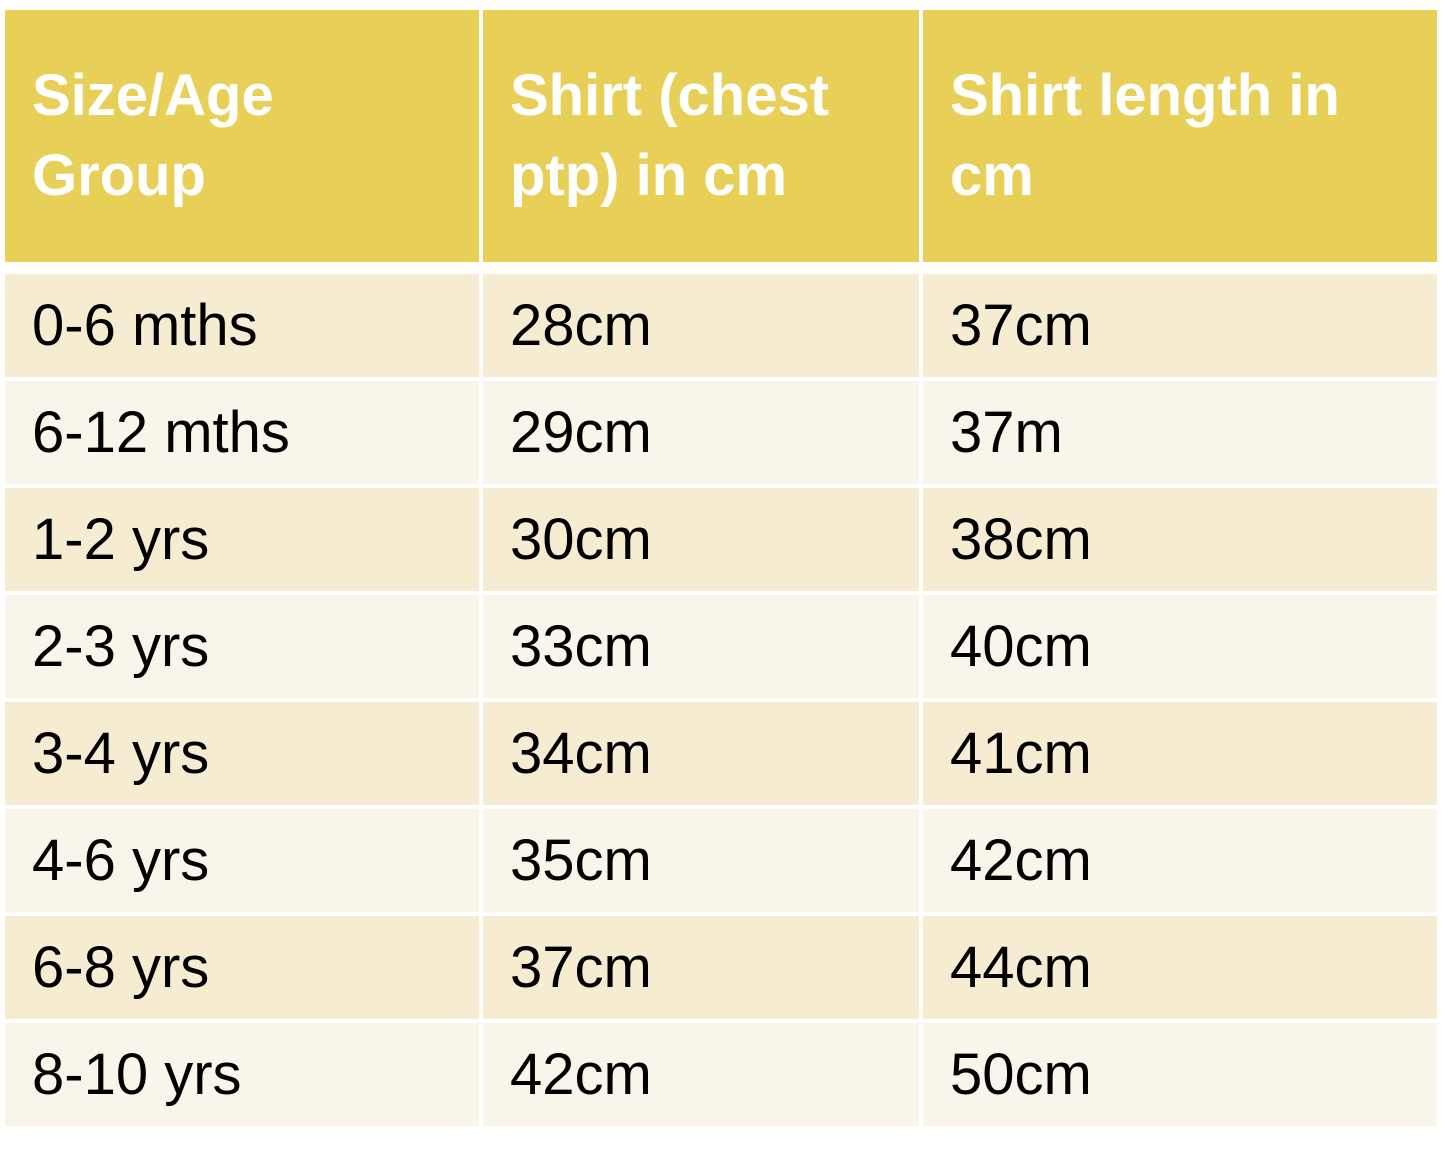 The image size is (1445, 1165). What do you see at coordinates (1021, 967) in the screenshot?
I see `table-cell-text: 44cm` at bounding box center [1021, 967].